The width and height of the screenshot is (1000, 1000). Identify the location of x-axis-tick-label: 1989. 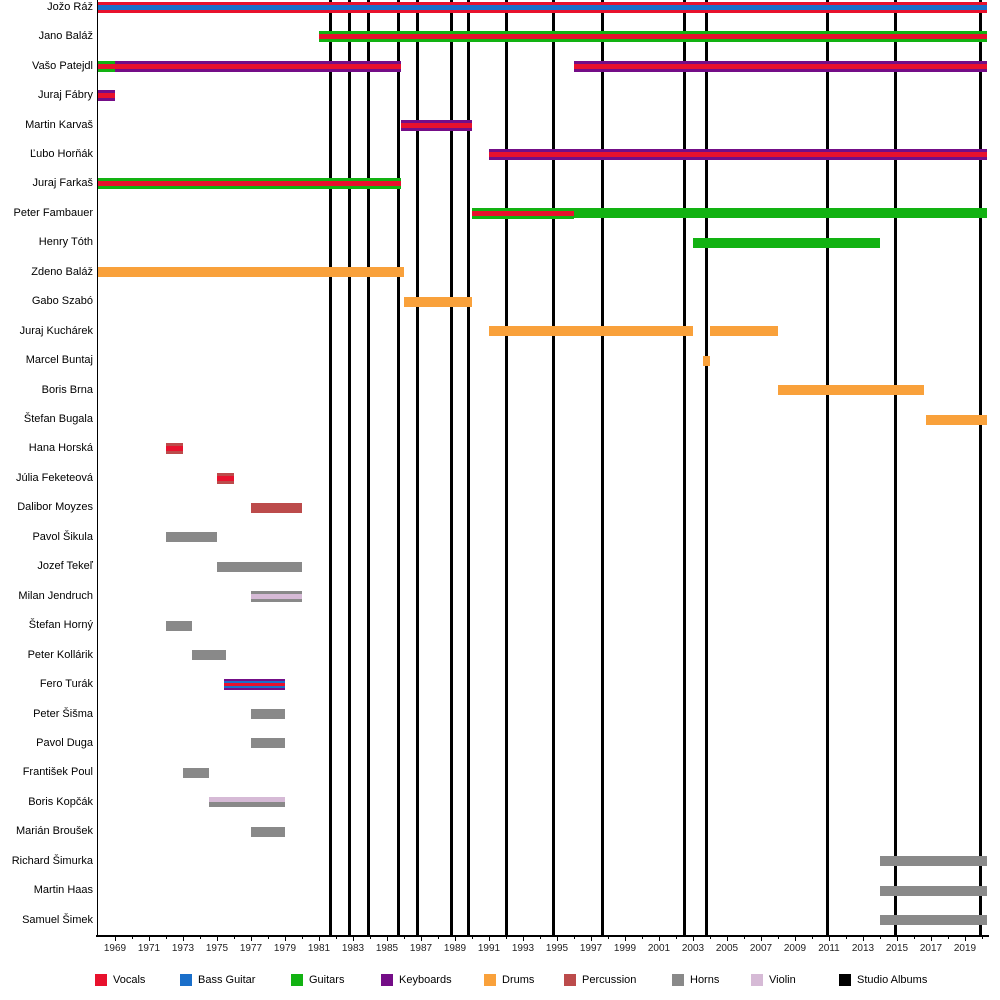
(455, 948).